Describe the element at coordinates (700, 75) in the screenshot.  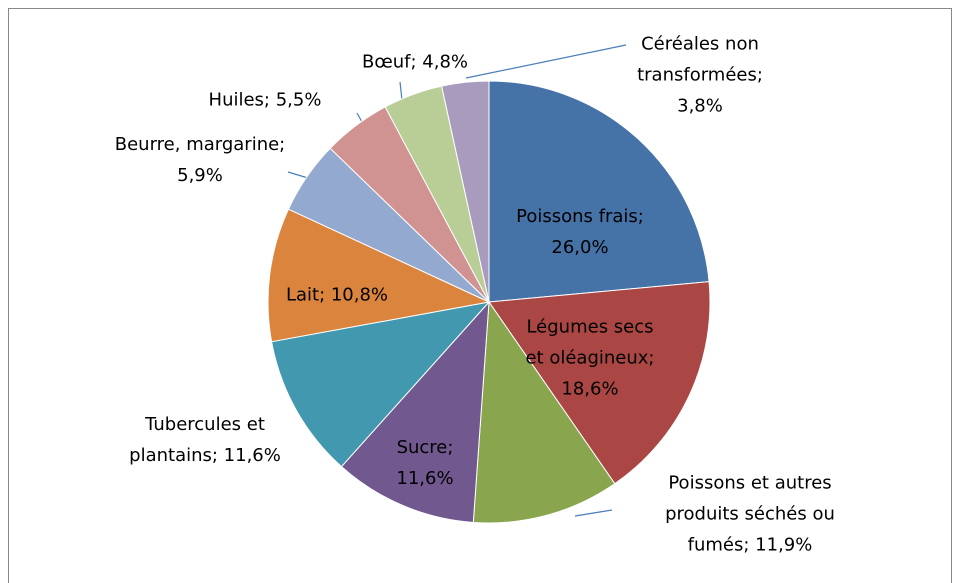
I see `data-label: Céréales non transformées; 3,8%` at that location.